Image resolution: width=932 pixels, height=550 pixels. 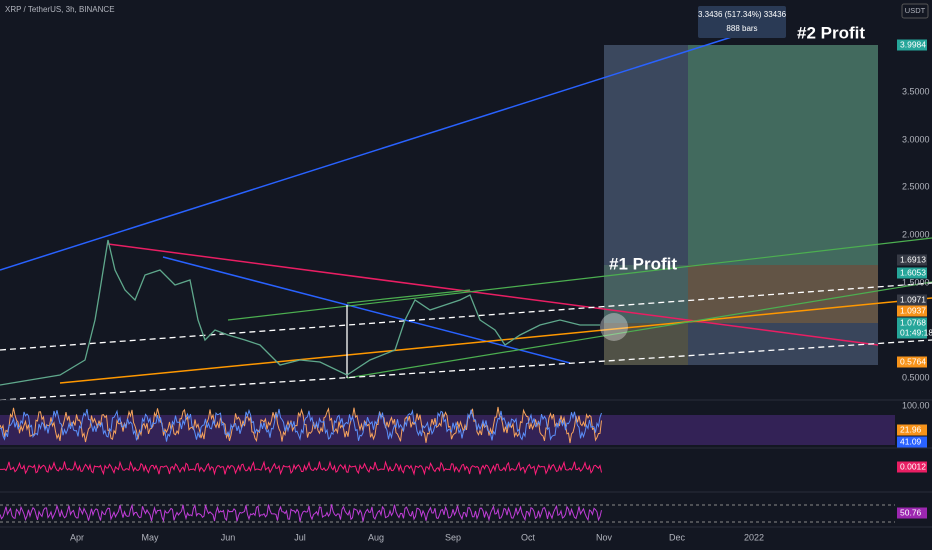 I want to click on currency: USDT, so click(x=915, y=10).